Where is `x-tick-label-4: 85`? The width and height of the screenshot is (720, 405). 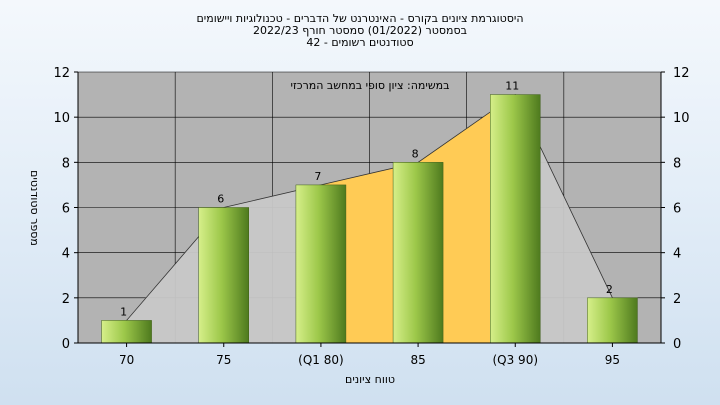 x-tick-label-4: 85 is located at coordinates (417, 360).